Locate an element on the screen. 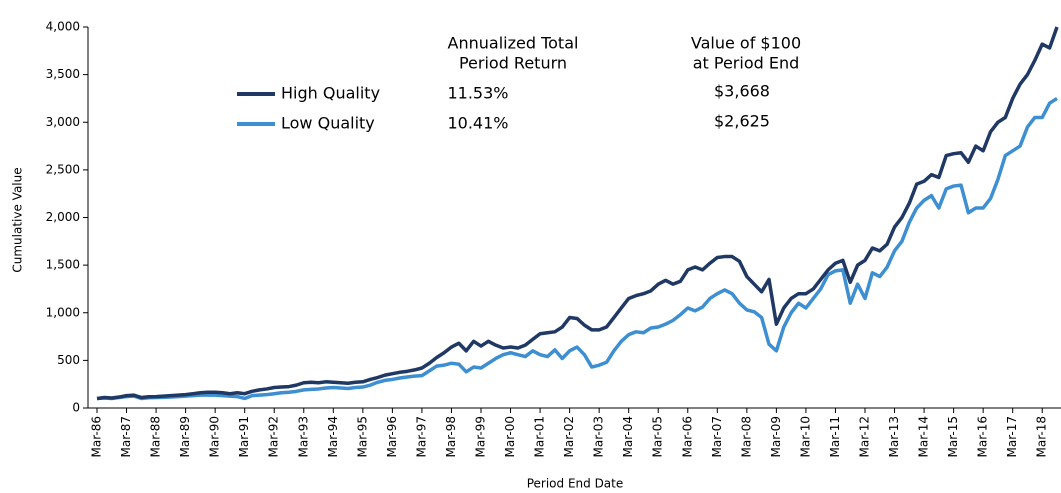 The width and height of the screenshot is (1061, 493). end-value: $3,668 is located at coordinates (742, 91).